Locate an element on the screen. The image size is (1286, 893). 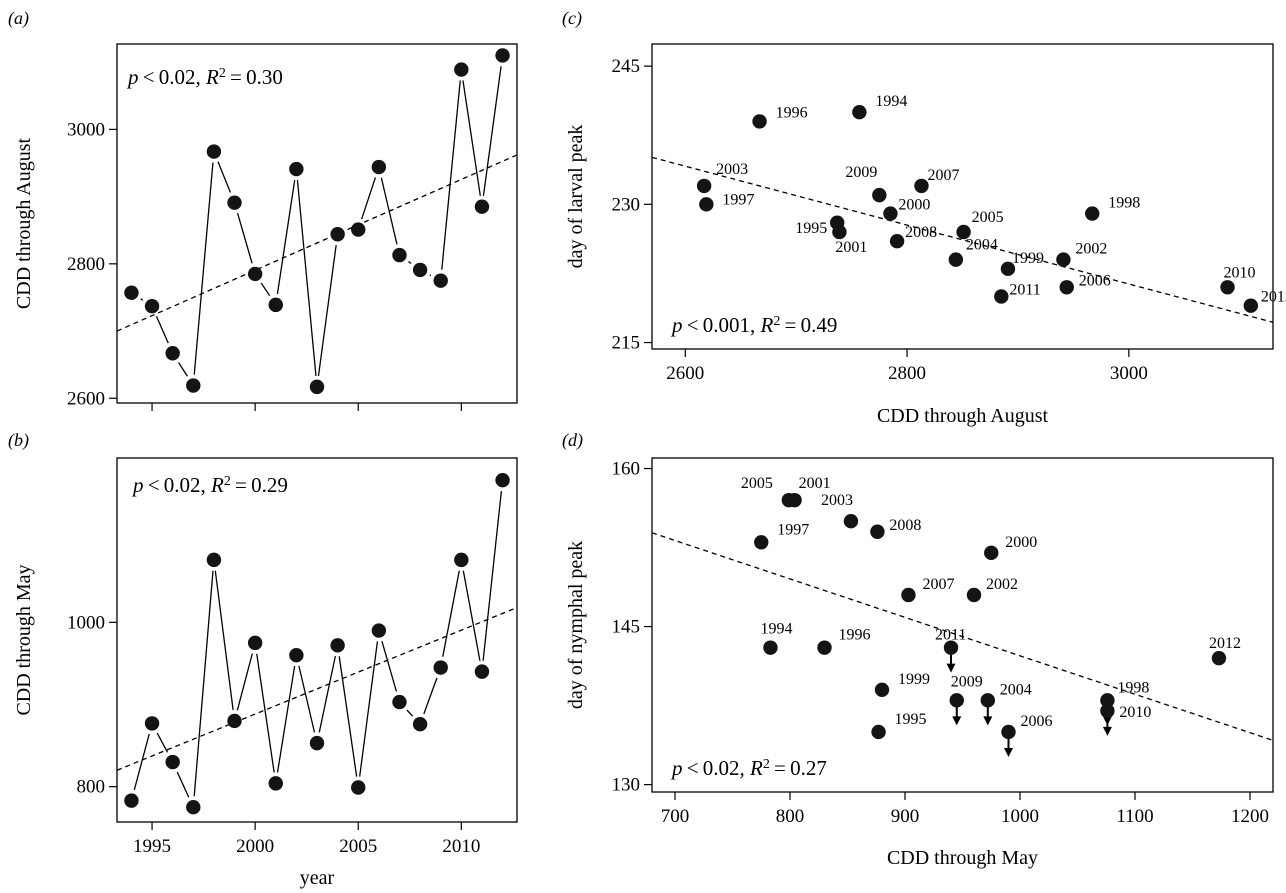
panel-c-ytick-label: 230 is located at coordinates (626, 204).